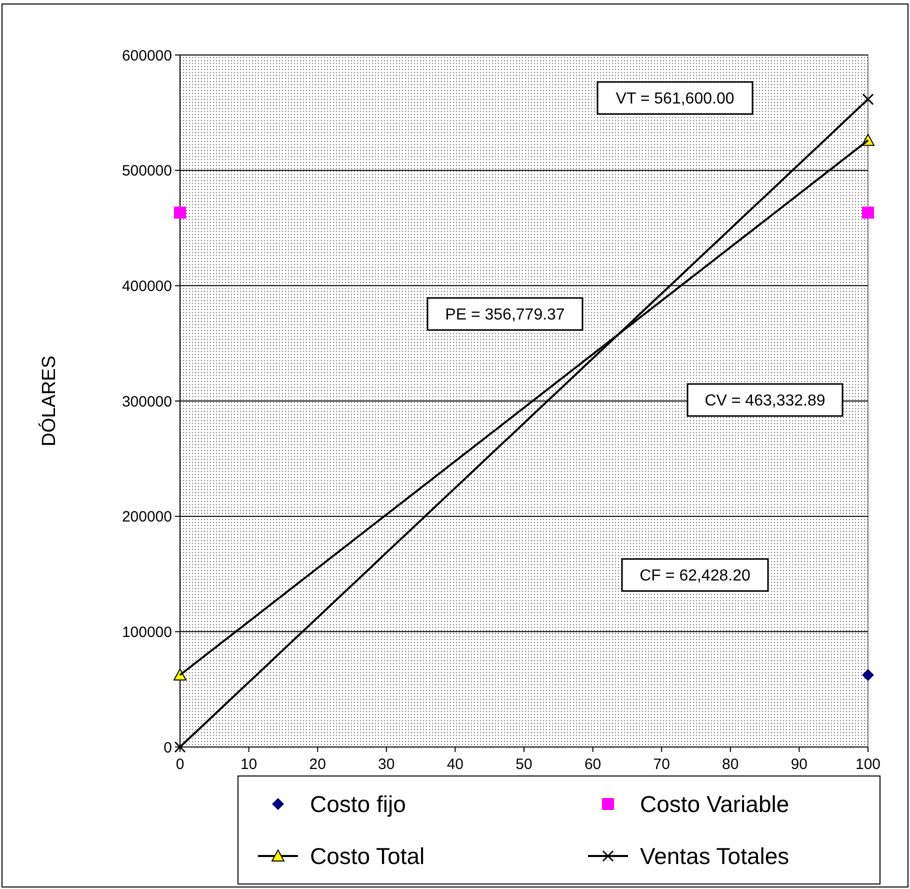 This screenshot has width=910, height=889. Describe the element at coordinates (524, 764) in the screenshot. I see `x-tick-label: 50` at that location.